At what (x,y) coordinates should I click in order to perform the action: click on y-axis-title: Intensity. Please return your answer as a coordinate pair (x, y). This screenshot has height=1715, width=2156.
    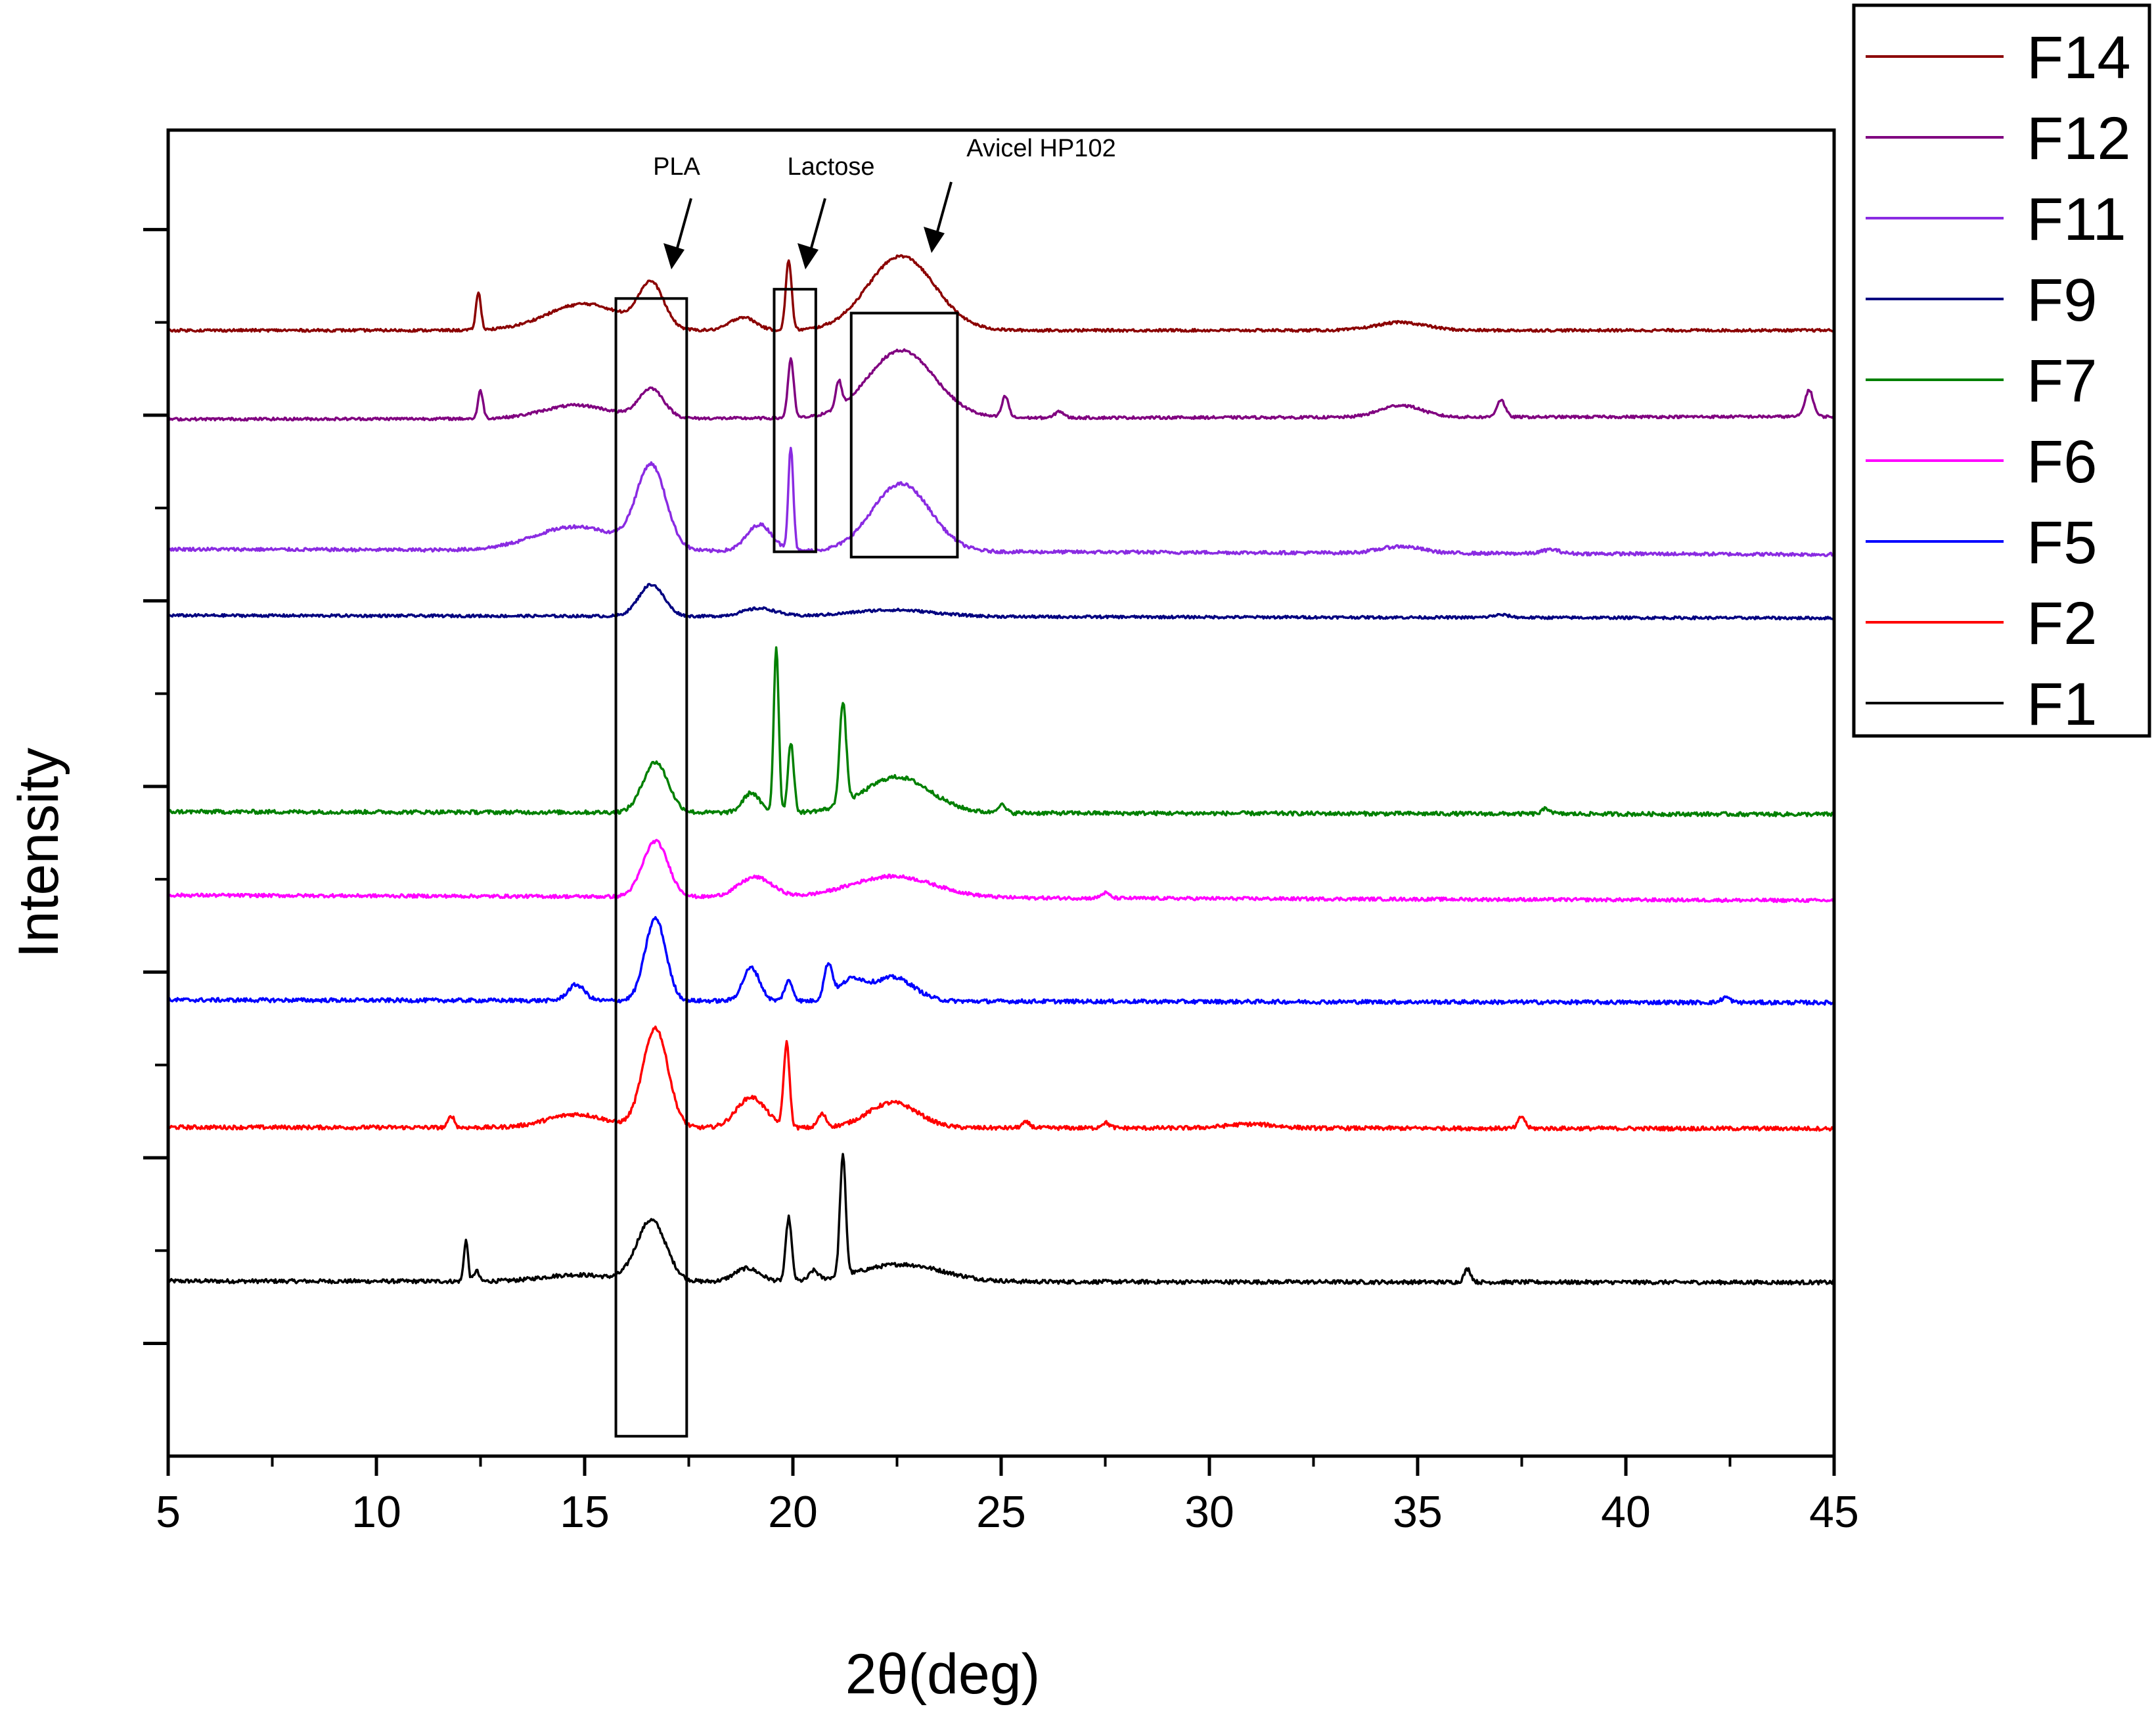
    Looking at the image, I should click on (38, 853).